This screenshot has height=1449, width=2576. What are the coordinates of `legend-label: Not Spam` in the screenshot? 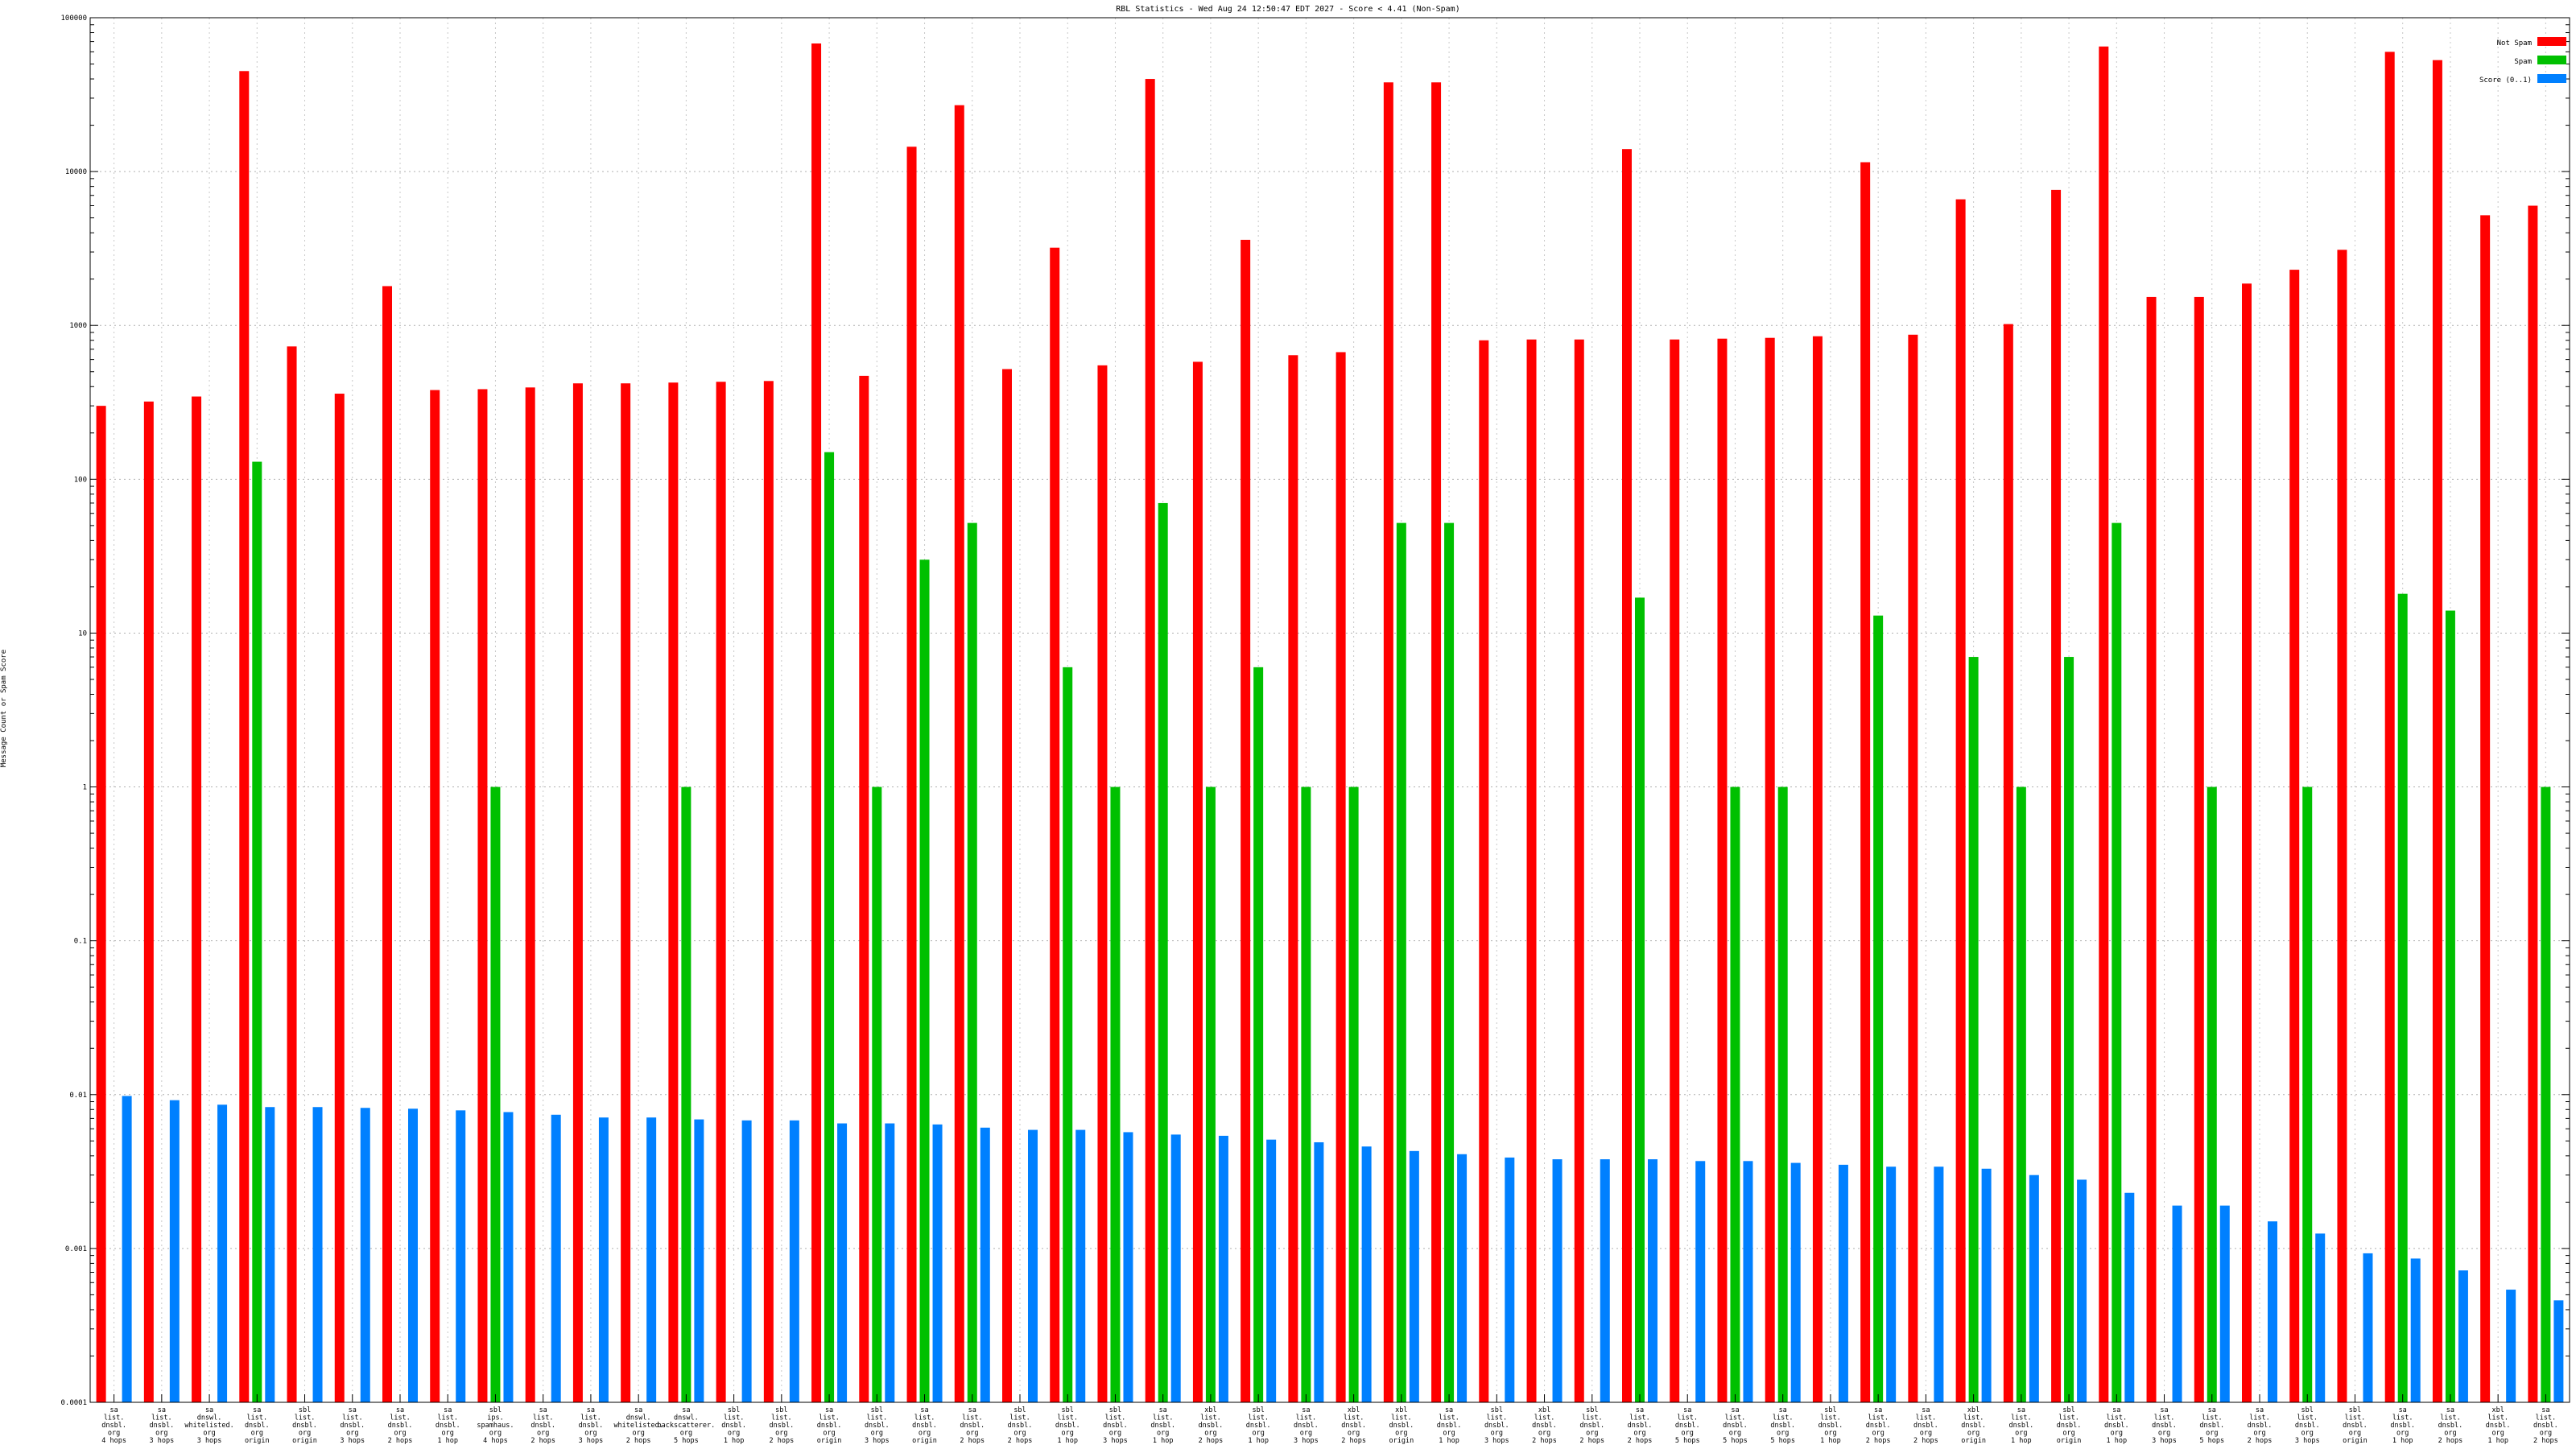 It's located at (2514, 43).